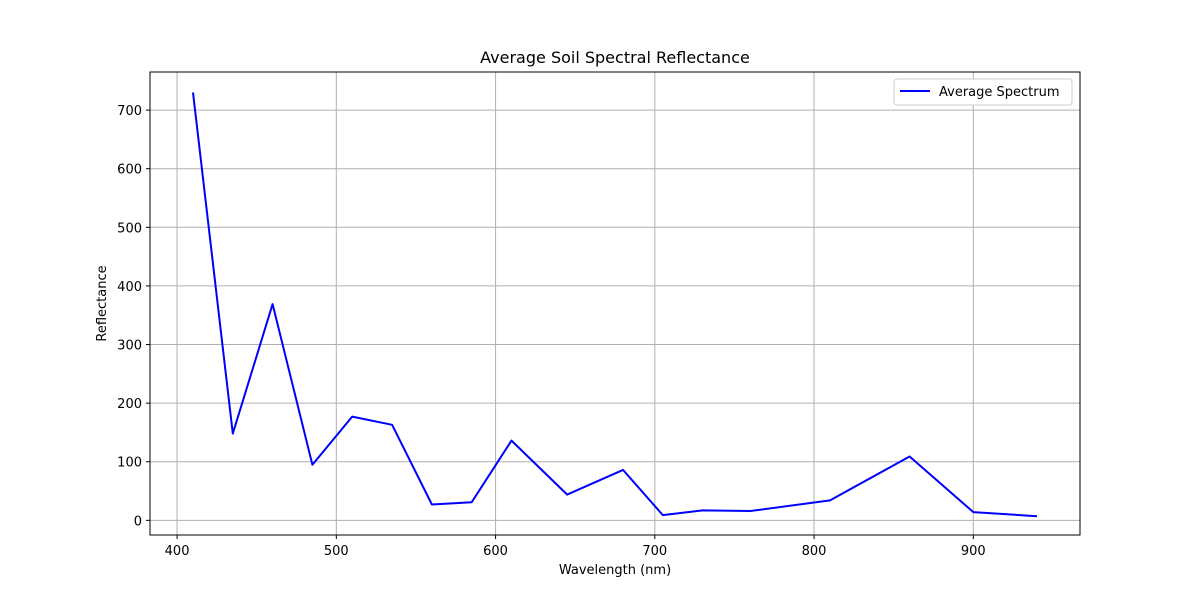 This screenshot has height=600, width=1200. What do you see at coordinates (336, 551) in the screenshot?
I see `x-tick-label: 500` at bounding box center [336, 551].